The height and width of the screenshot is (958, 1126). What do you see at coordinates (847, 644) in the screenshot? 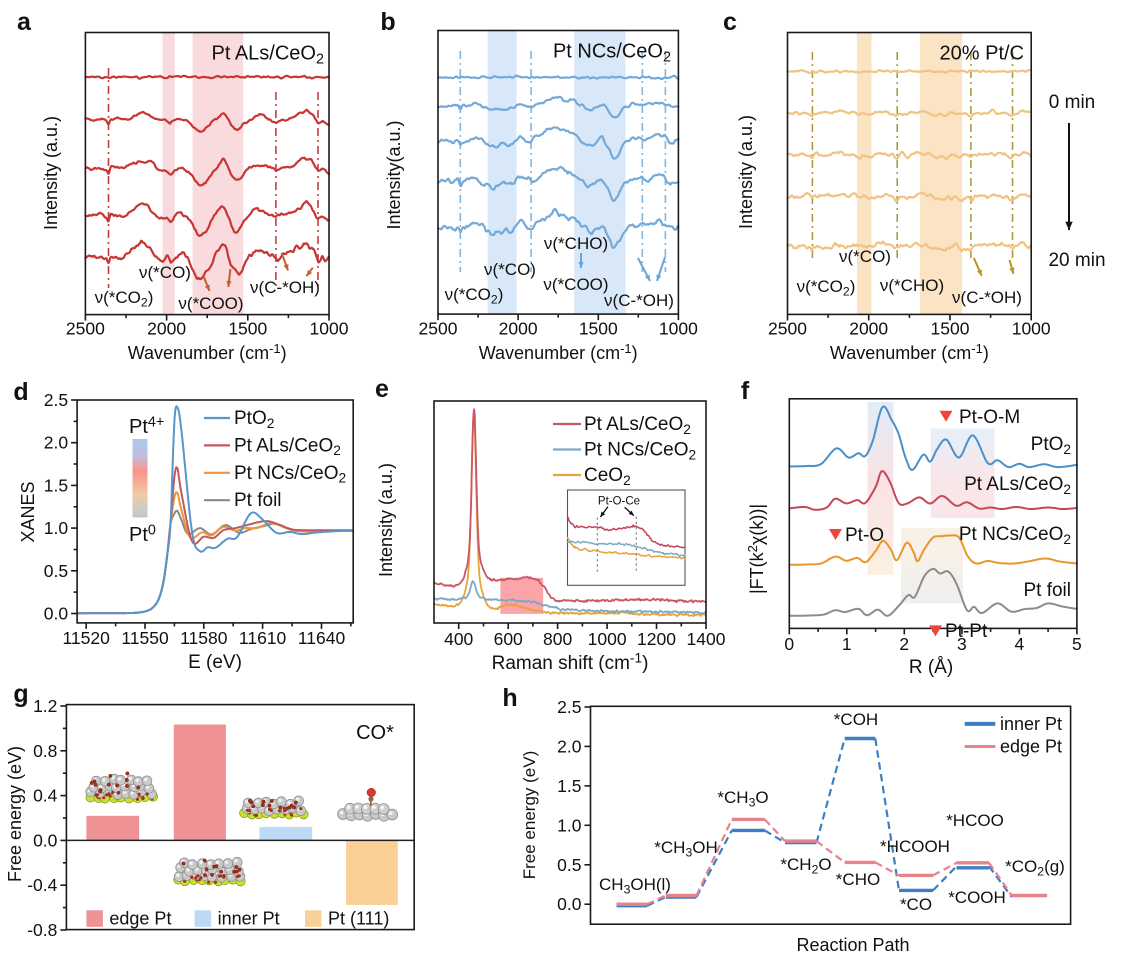
I see `svg-text: 1` at bounding box center [847, 644].